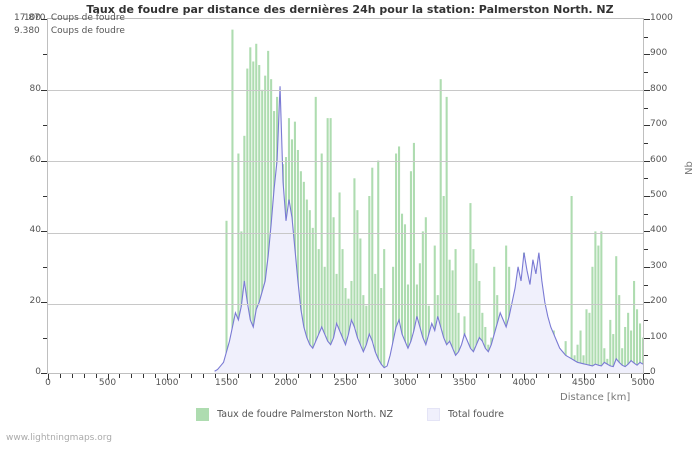  I want to click on x-tick-label: 0, so click(48, 383).